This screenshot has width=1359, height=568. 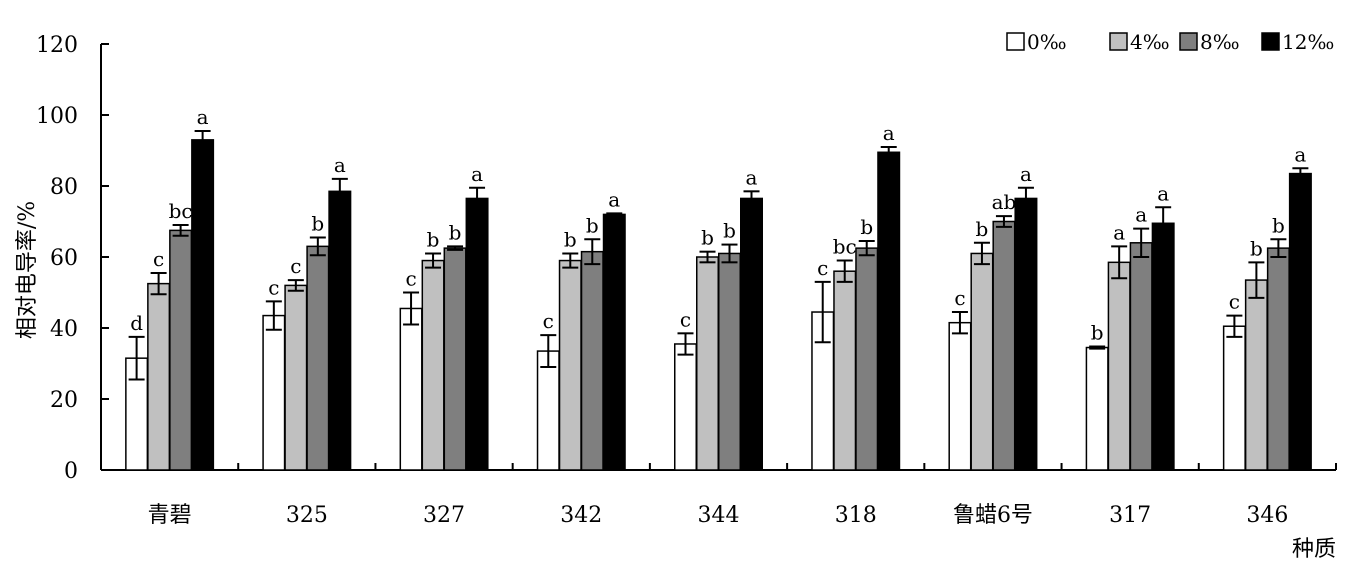 I want to click on legend-label: 4‰, so click(x=1150, y=42).